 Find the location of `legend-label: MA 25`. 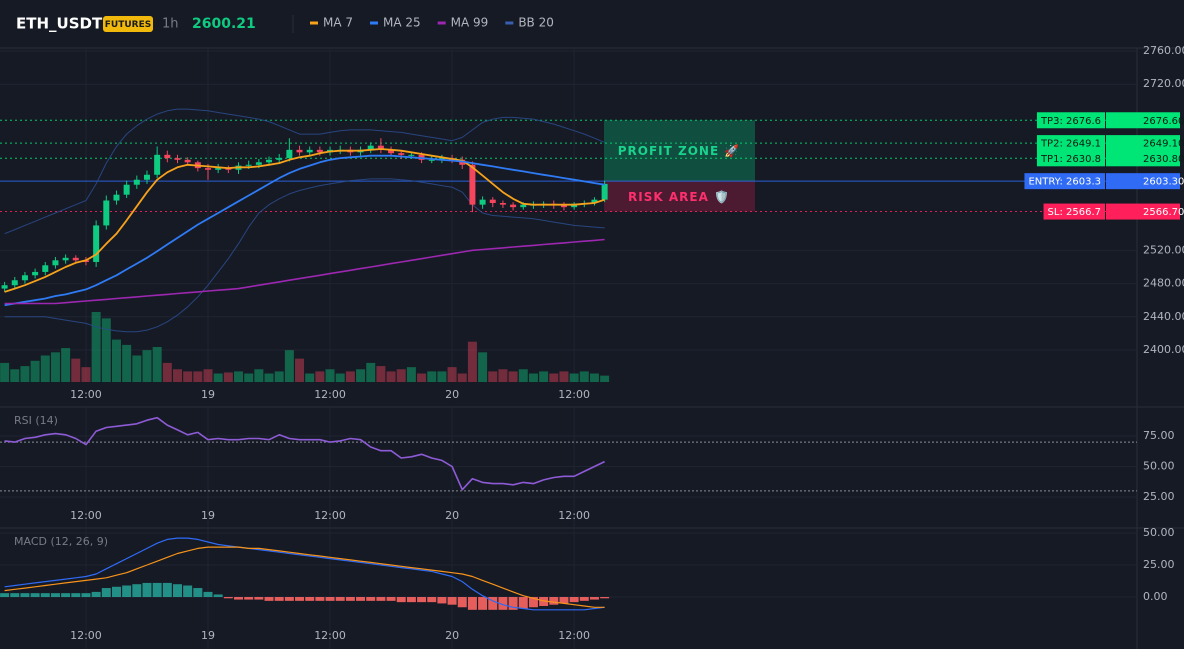

legend-label: MA 25 is located at coordinates (402, 23).